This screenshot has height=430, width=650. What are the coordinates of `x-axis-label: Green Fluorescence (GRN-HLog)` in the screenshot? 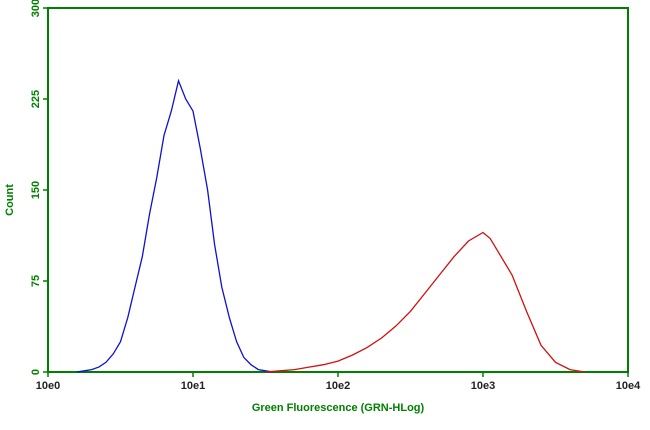 It's located at (338, 408).